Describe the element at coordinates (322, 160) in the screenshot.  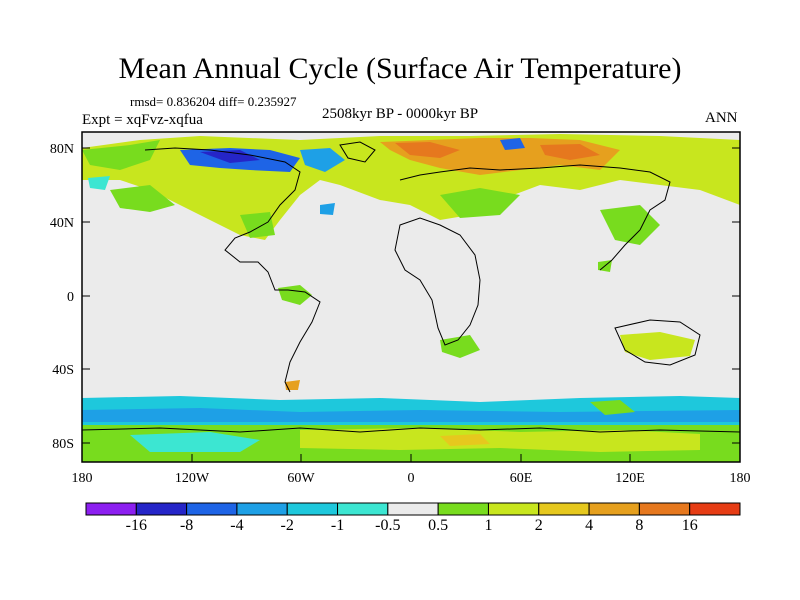
I see `greenland-cool` at that location.